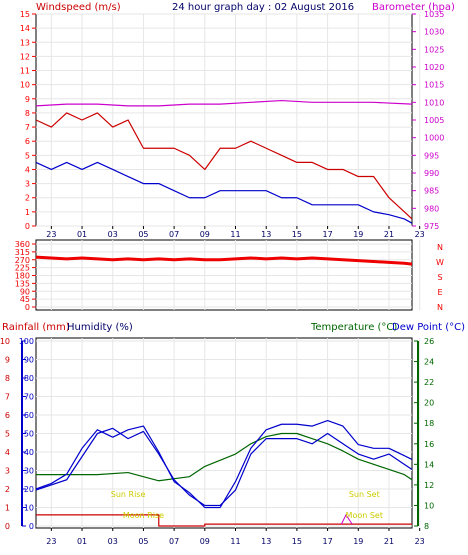  I want to click on direction-ytick-label: 360, so click(22, 244).